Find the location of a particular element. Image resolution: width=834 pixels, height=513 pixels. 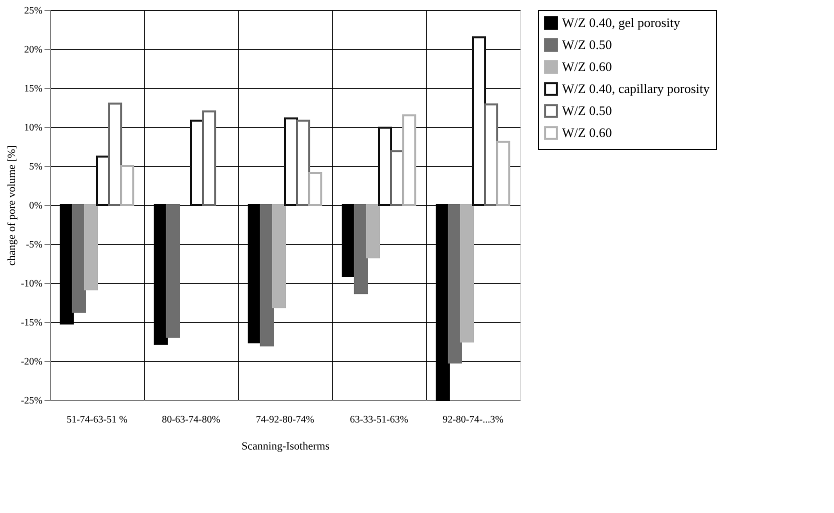

y-tick-label: 15% is located at coordinates (33, 89).